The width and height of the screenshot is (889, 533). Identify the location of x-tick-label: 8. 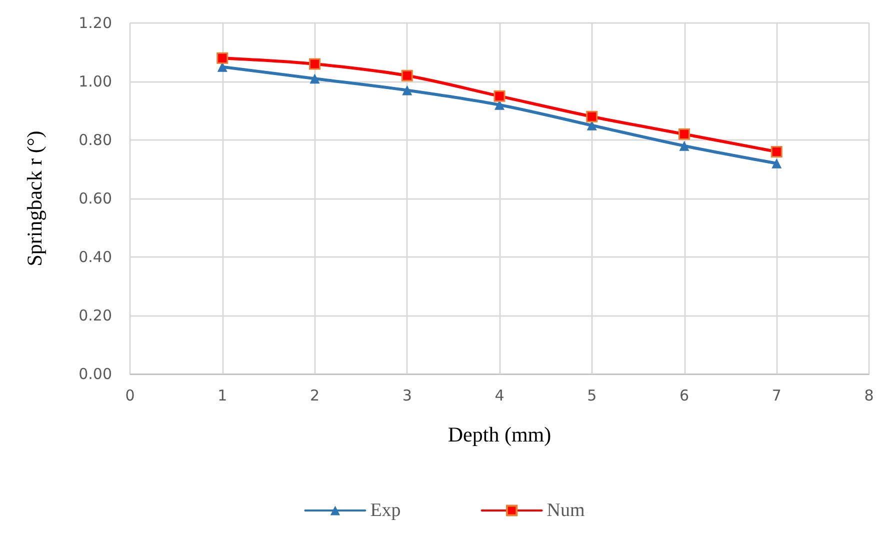
(869, 395).